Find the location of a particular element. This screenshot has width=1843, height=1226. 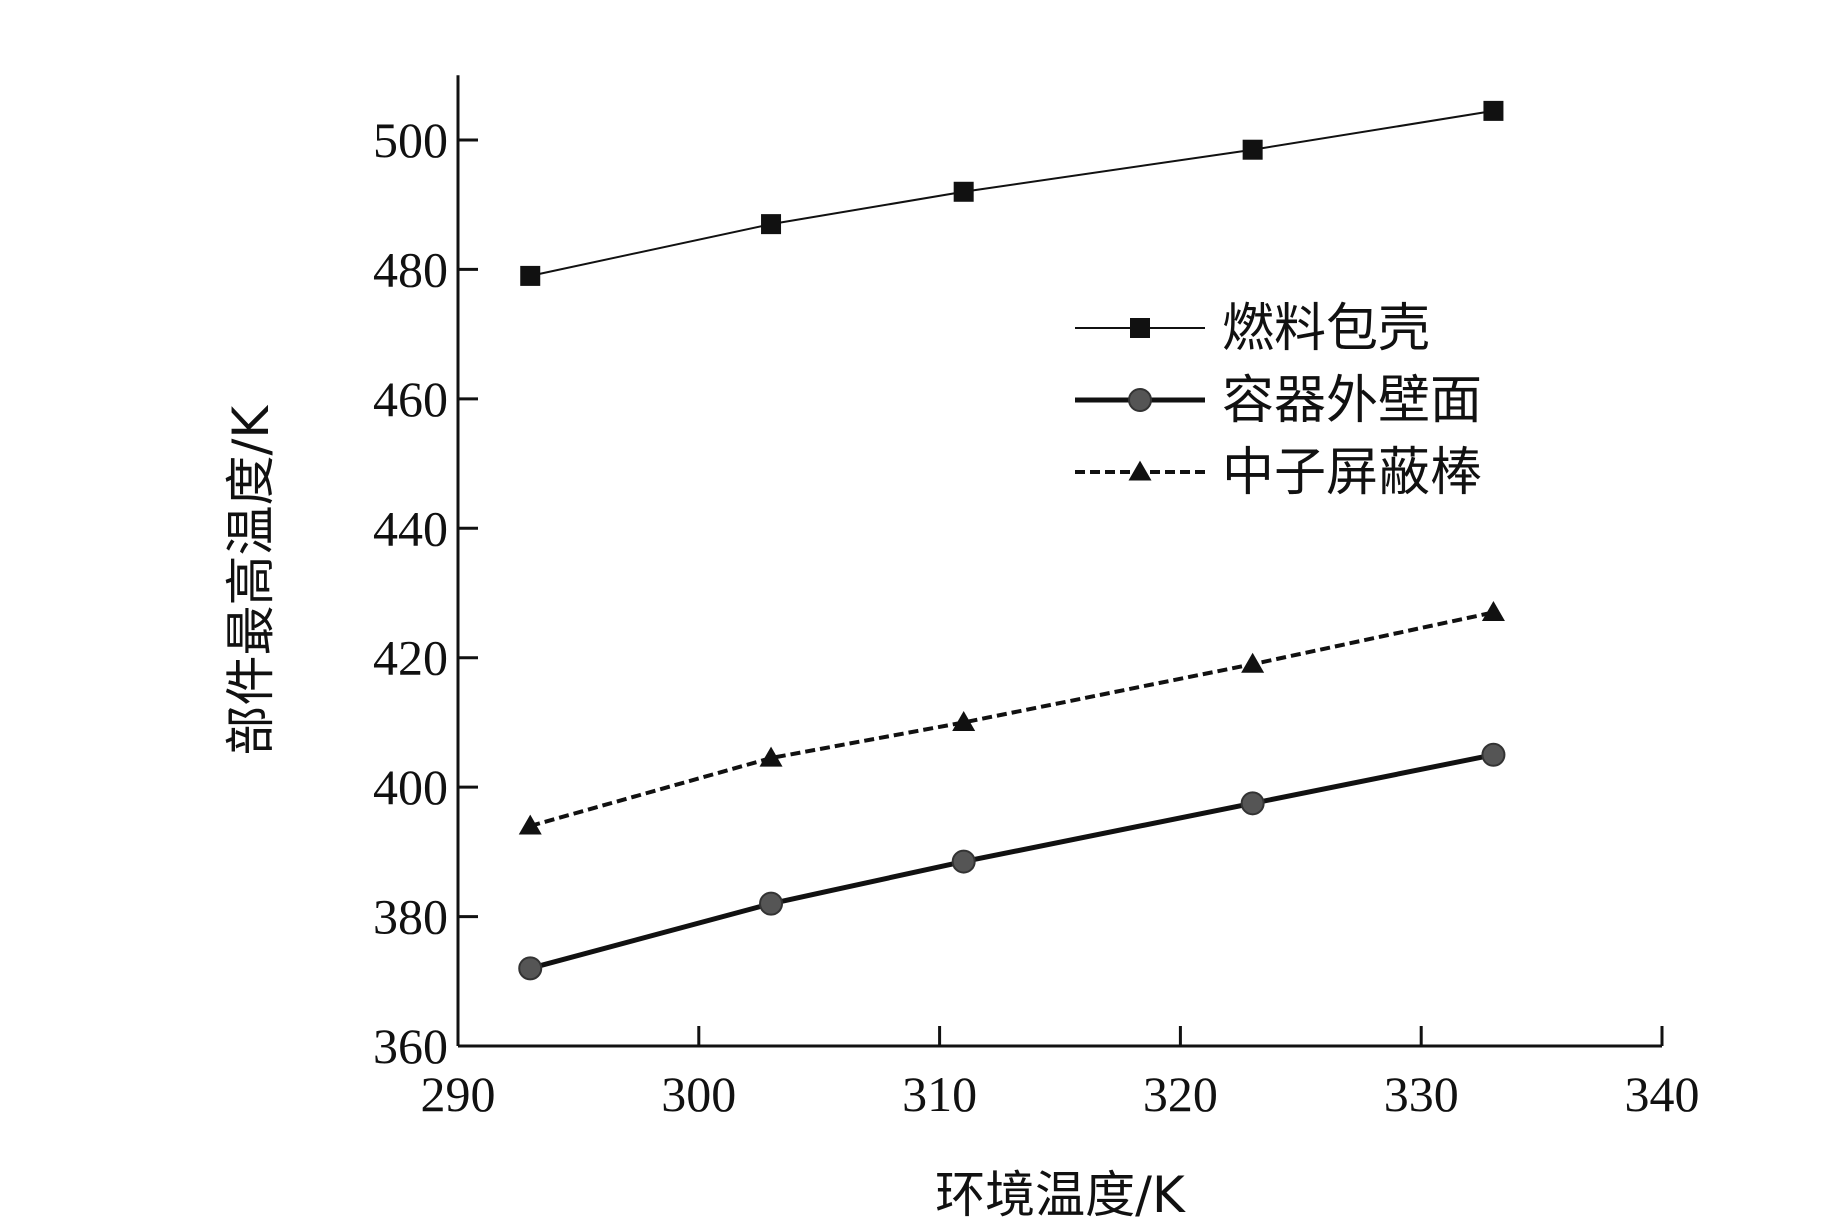

y-tick-label: 460 is located at coordinates (410, 399).